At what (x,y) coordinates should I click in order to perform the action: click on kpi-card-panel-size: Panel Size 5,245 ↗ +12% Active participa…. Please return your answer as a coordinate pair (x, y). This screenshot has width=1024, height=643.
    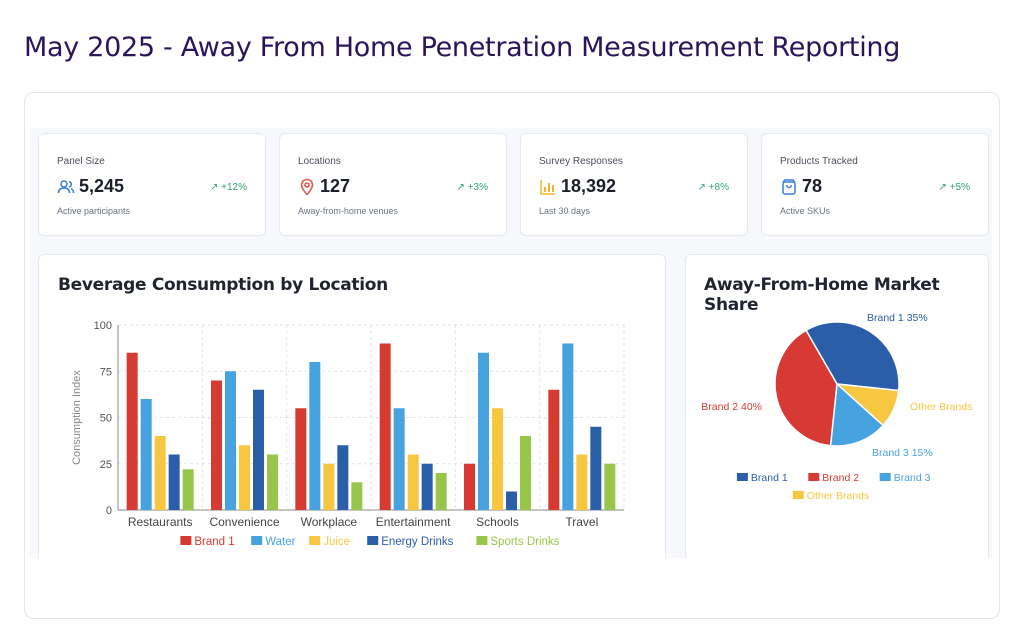
    Looking at the image, I should click on (152, 184).